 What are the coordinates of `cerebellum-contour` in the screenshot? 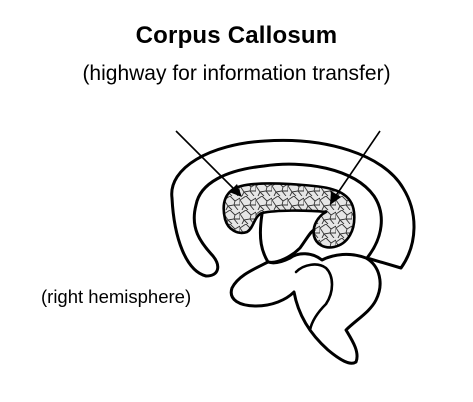 It's located at (314, 297).